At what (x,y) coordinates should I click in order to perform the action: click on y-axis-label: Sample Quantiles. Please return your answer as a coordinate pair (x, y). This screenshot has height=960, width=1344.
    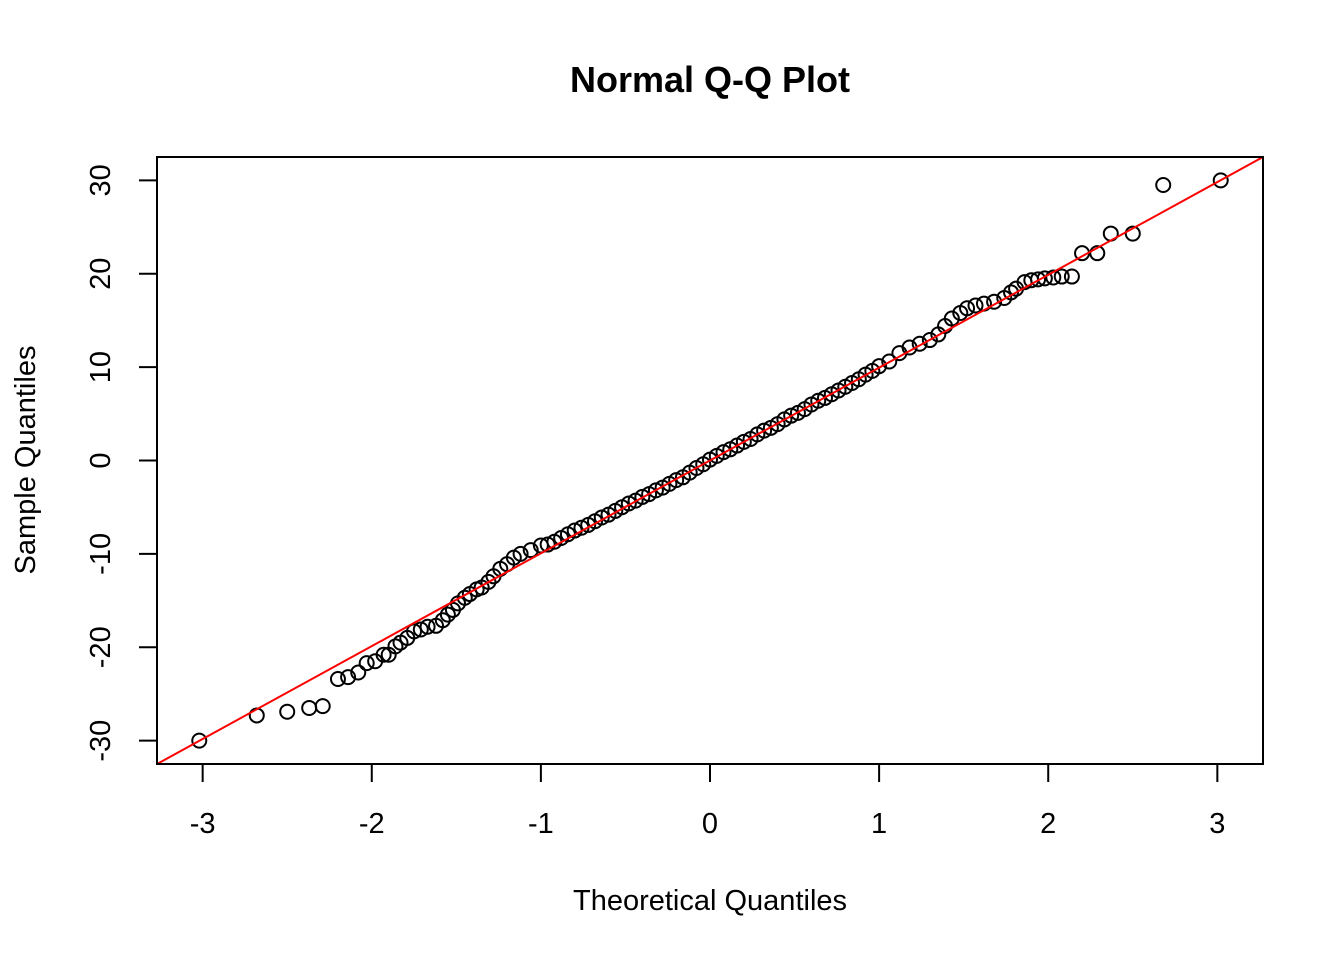
    Looking at the image, I should click on (26, 460).